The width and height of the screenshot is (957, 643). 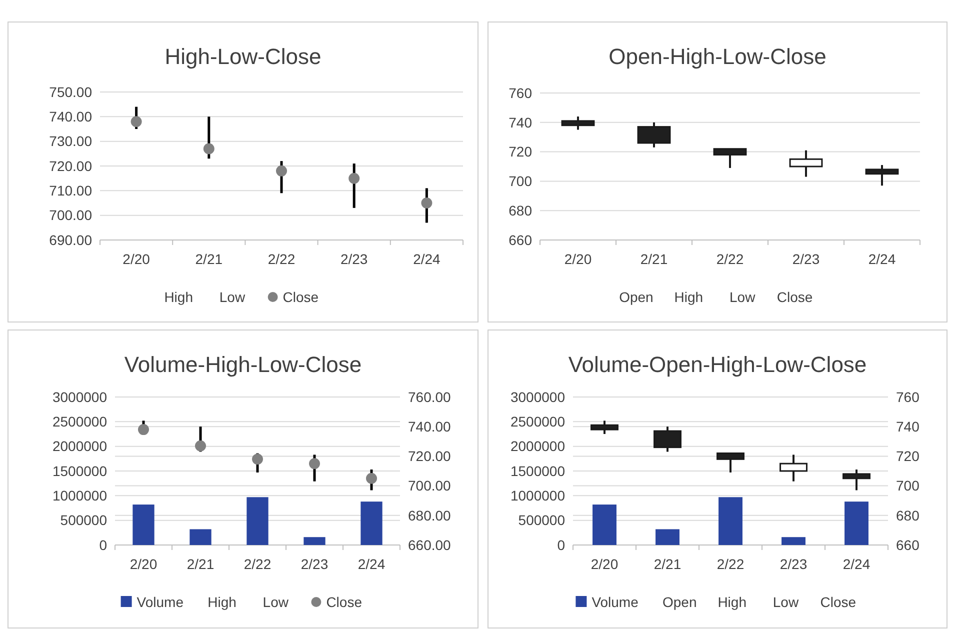 What do you see at coordinates (520, 152) in the screenshot?
I see `y-tick-label: 720` at bounding box center [520, 152].